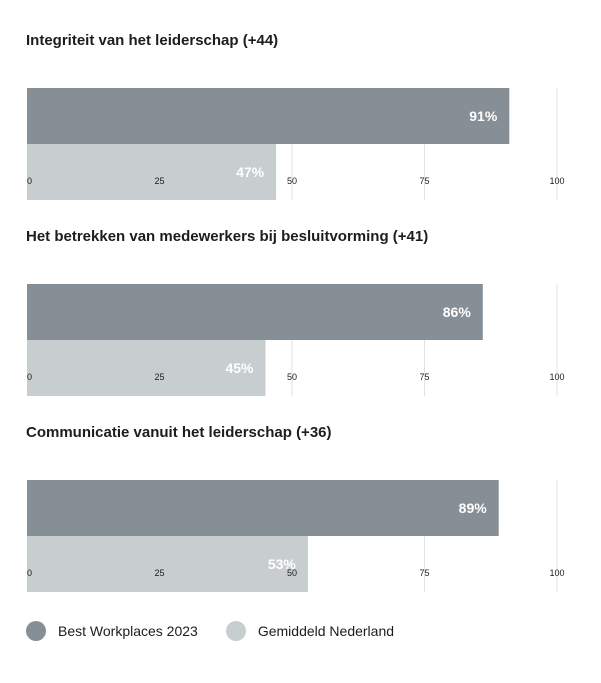 The width and height of the screenshot is (601, 683). I want to click on legend-swatch-best, so click(36, 631).